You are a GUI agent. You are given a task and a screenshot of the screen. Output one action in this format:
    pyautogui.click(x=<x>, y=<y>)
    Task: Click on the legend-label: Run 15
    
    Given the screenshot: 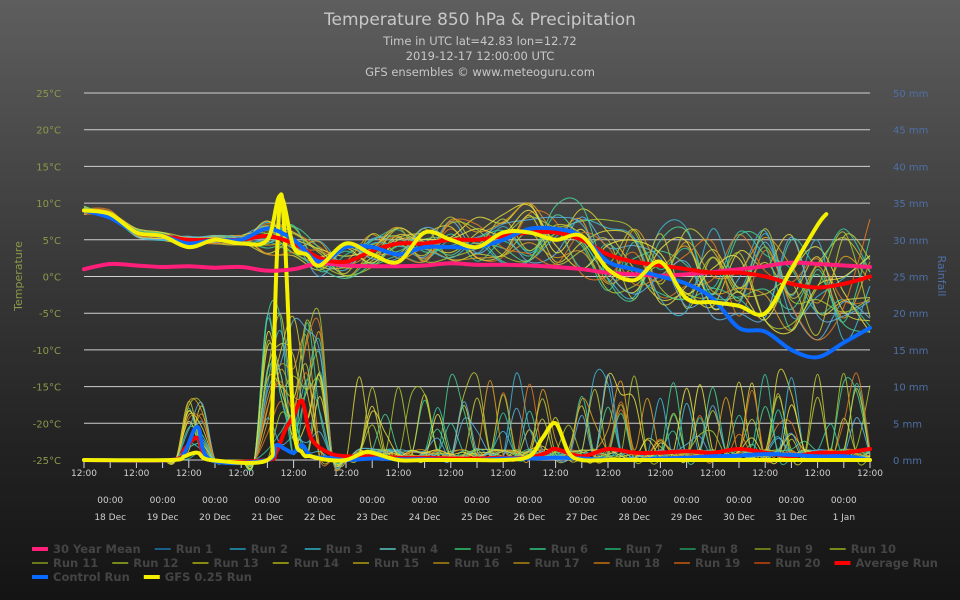 What is the action you would take?
    pyautogui.click(x=396, y=563)
    